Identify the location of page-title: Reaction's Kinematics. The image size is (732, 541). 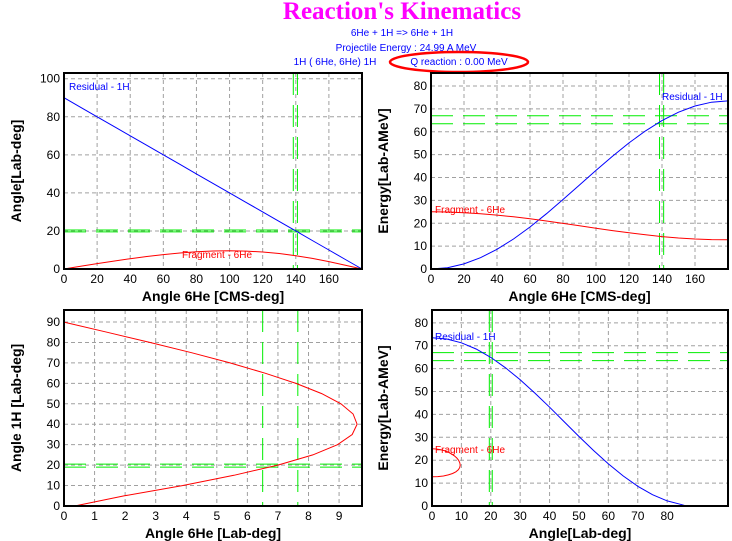
(402, 12).